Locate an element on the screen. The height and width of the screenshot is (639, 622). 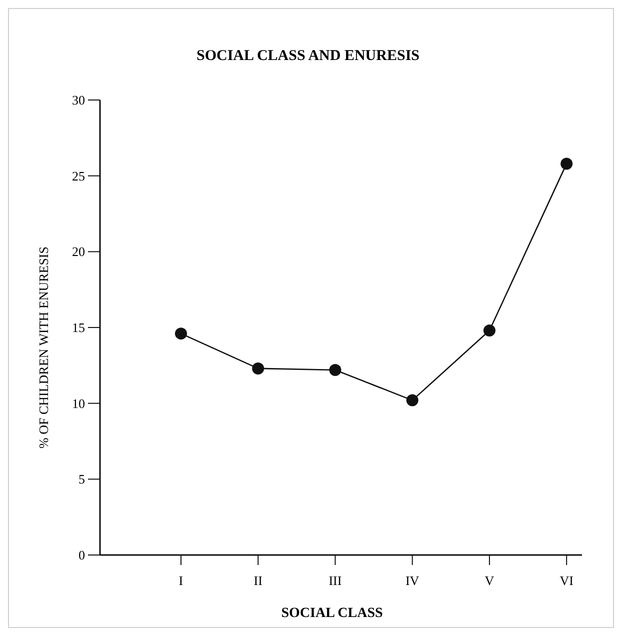
y-axis-title: % OF CHILDREN WITH ENURESIS is located at coordinates (43, 347).